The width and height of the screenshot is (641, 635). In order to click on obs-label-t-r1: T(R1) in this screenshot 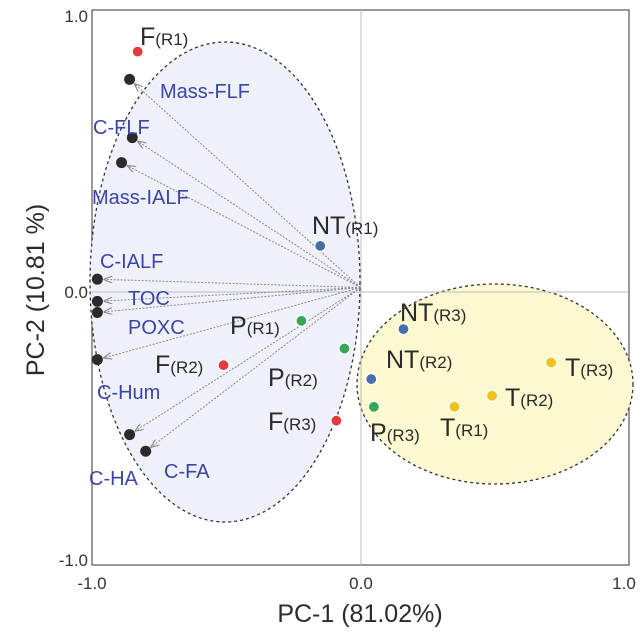, I will do `click(464, 428)`.